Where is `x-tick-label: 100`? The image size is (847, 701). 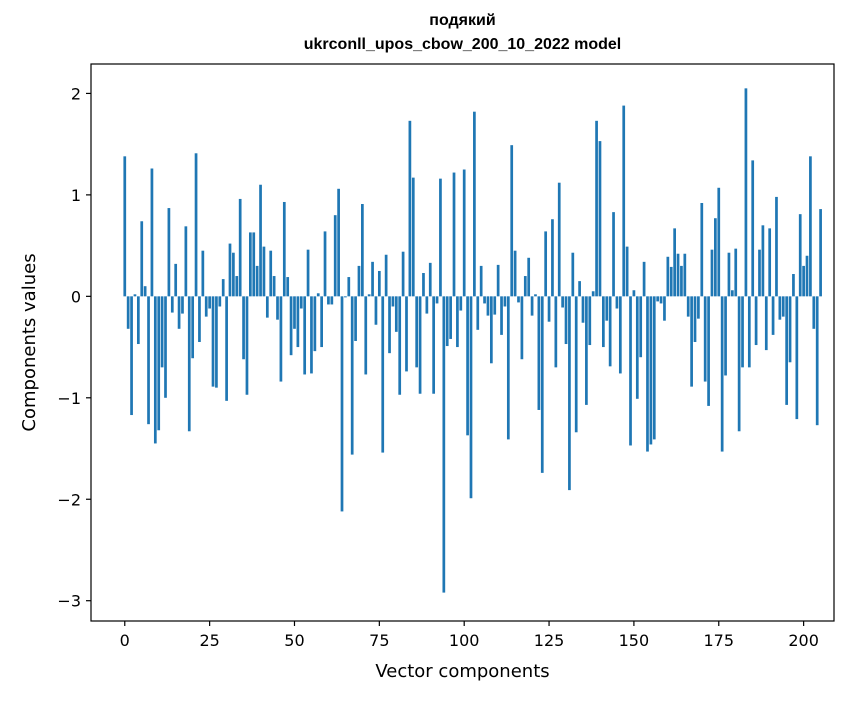 x-tick-label: 100 is located at coordinates (464, 640).